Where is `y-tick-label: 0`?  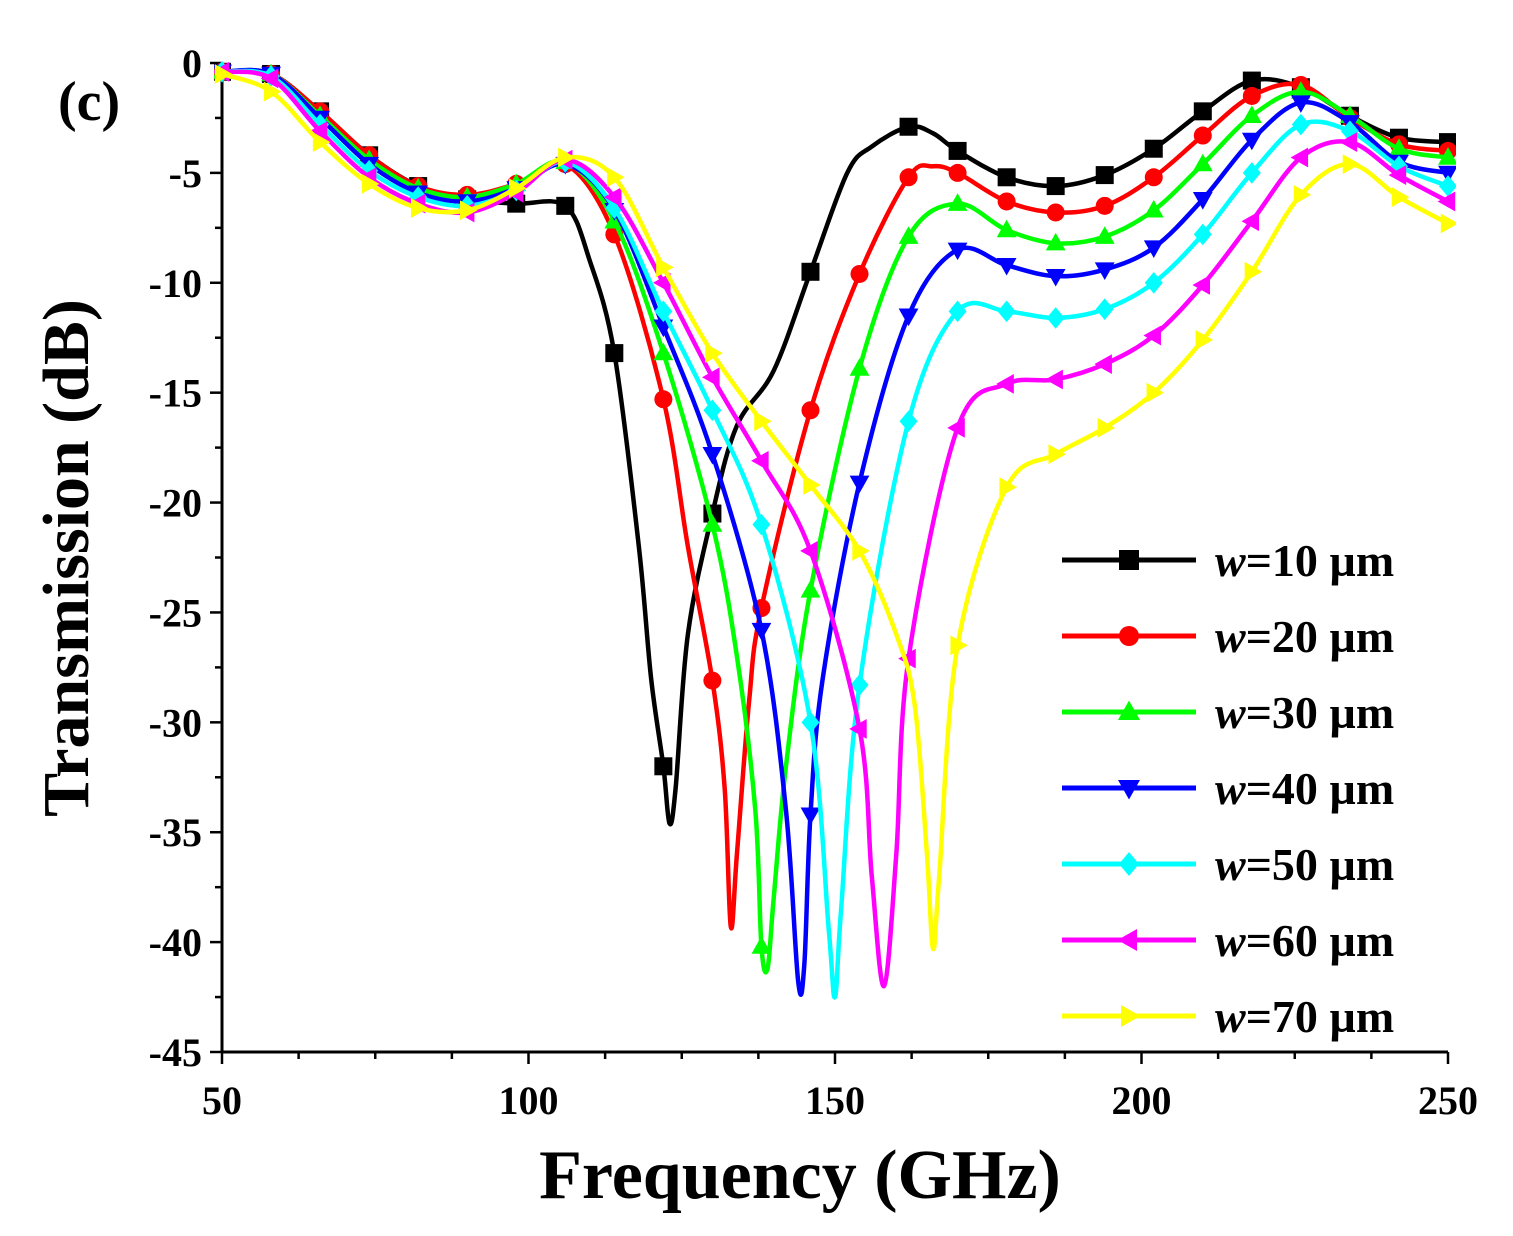 y-tick-label: 0 is located at coordinates (192, 63).